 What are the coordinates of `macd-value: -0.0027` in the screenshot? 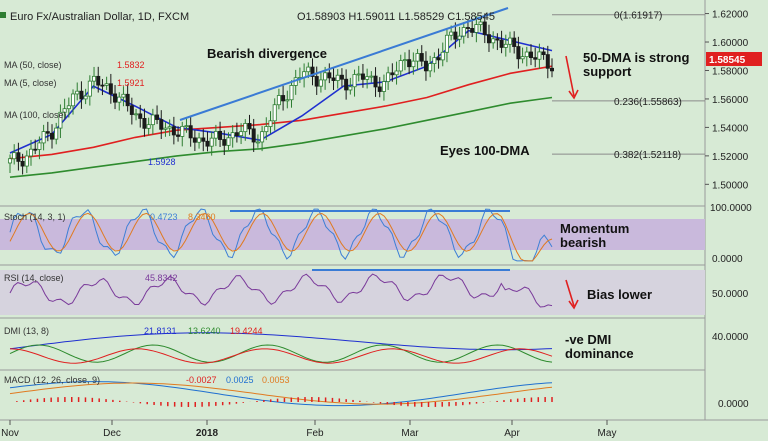 It's located at (201, 380).